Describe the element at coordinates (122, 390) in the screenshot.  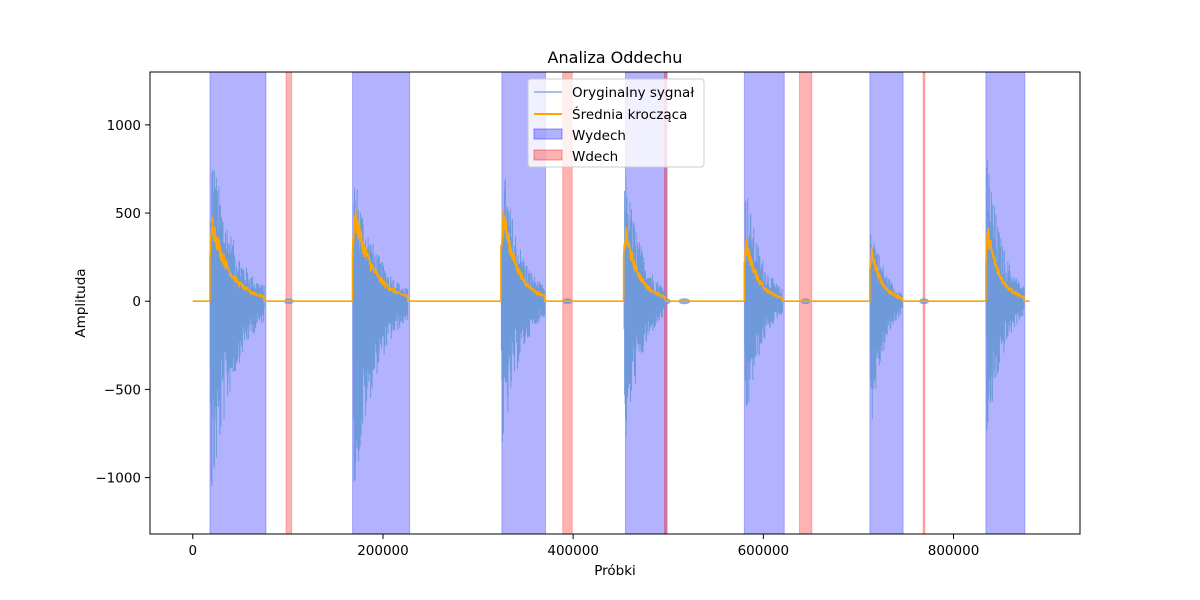
I see `y-tick-label-1: −500` at that location.